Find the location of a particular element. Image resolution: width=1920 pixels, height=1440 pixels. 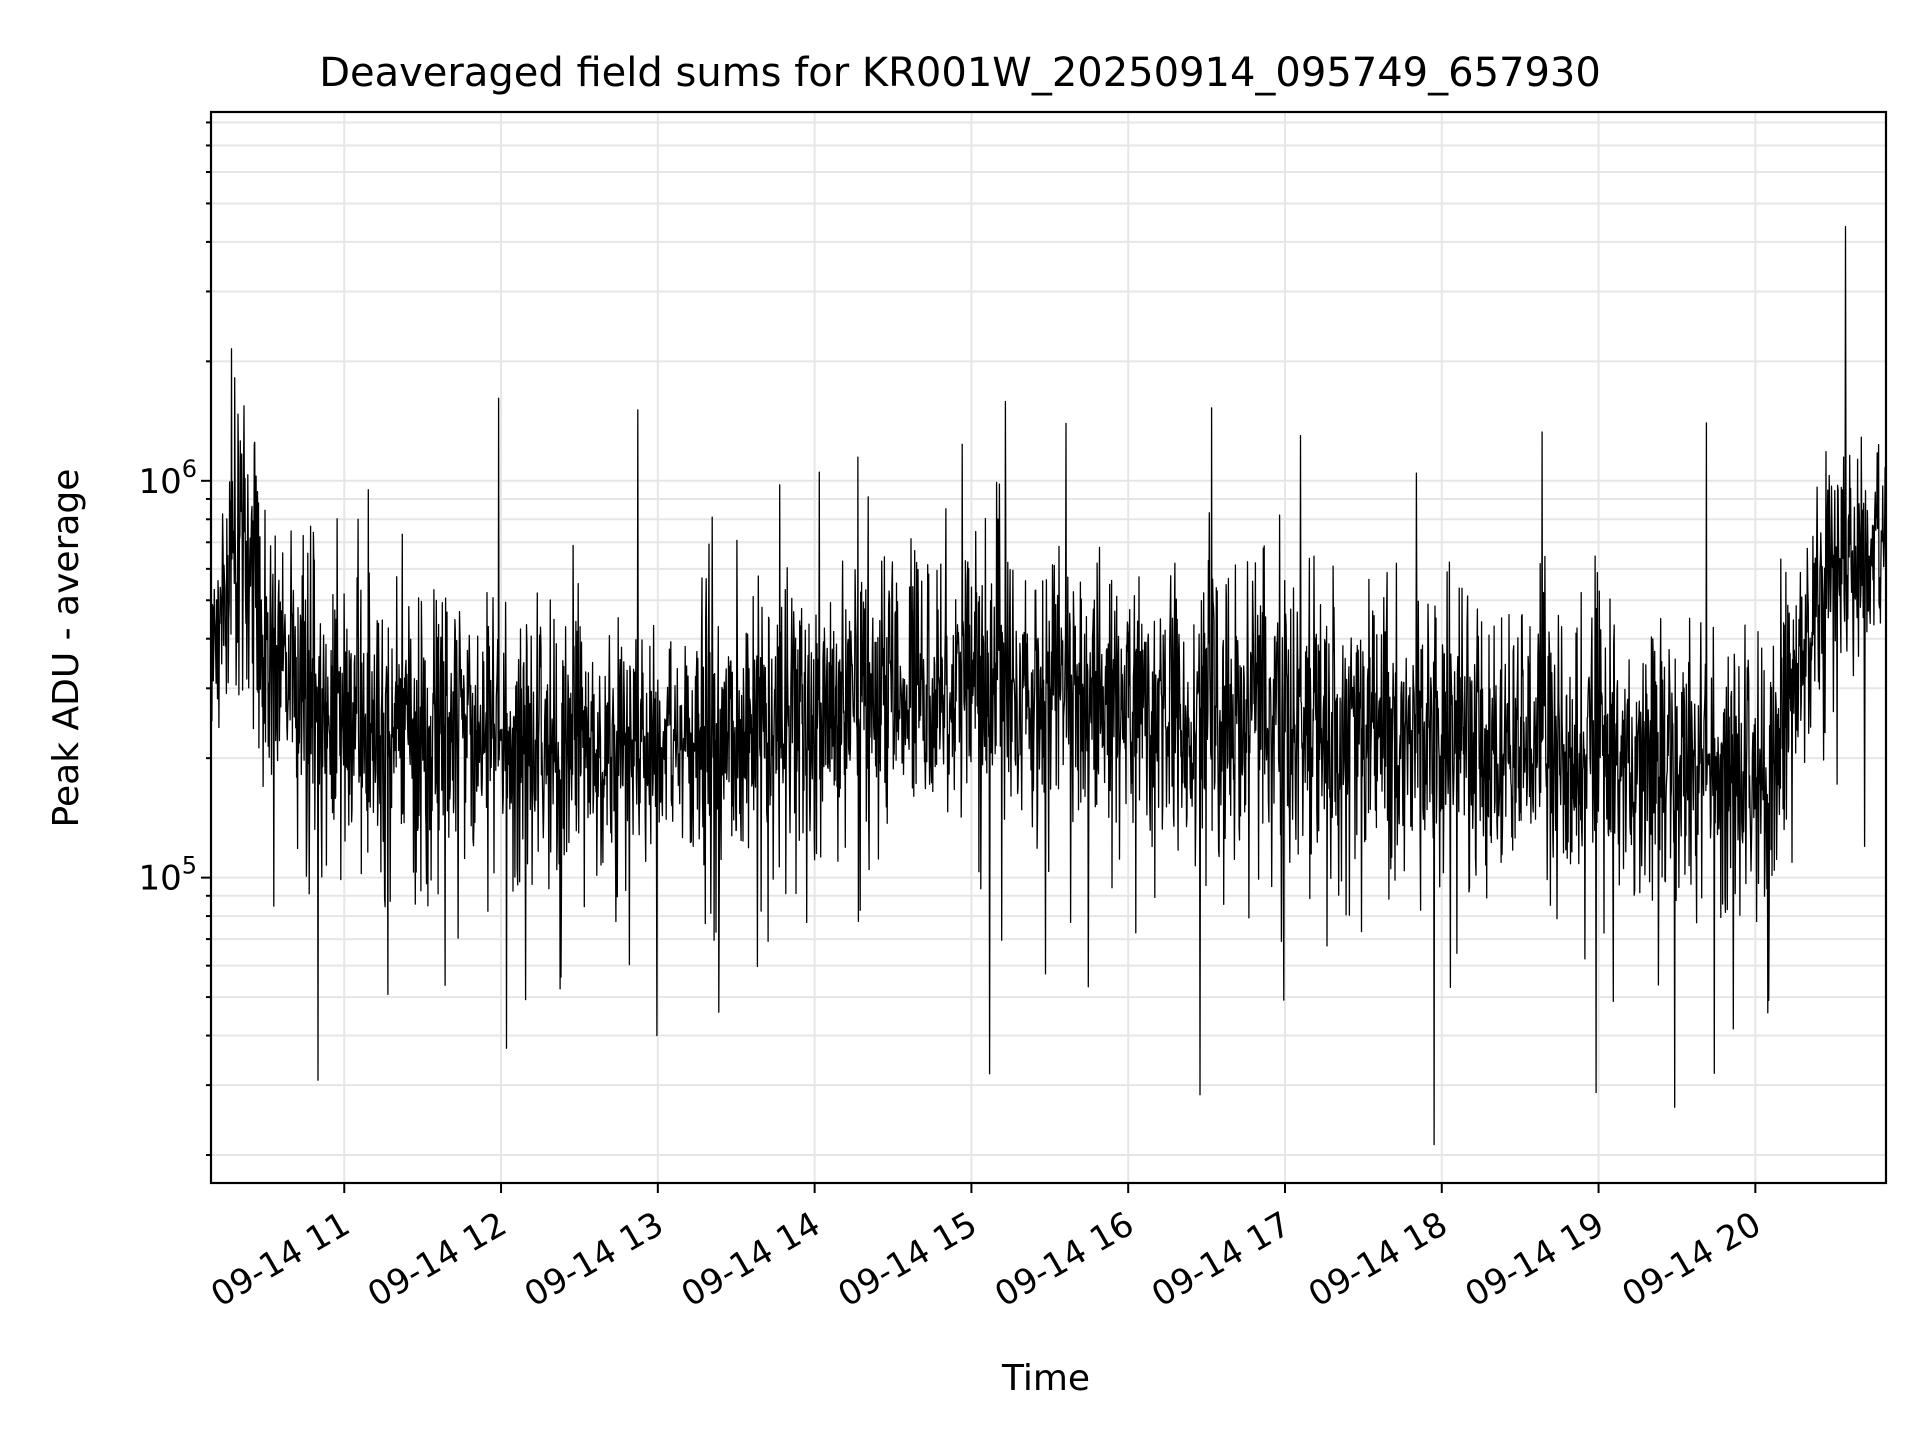

y-axis-label: Peak ADU - average is located at coordinates (66, 648).